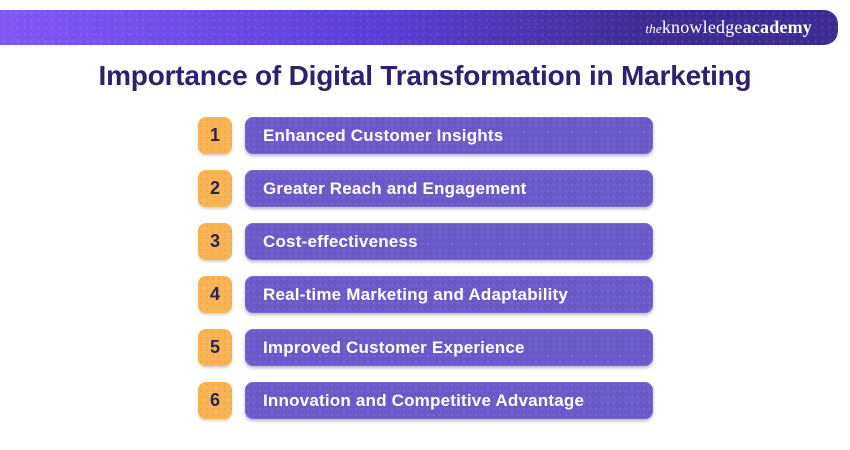 The image size is (850, 450). I want to click on item-label-bar: Innovation and Competitive Advantage, so click(449, 400).